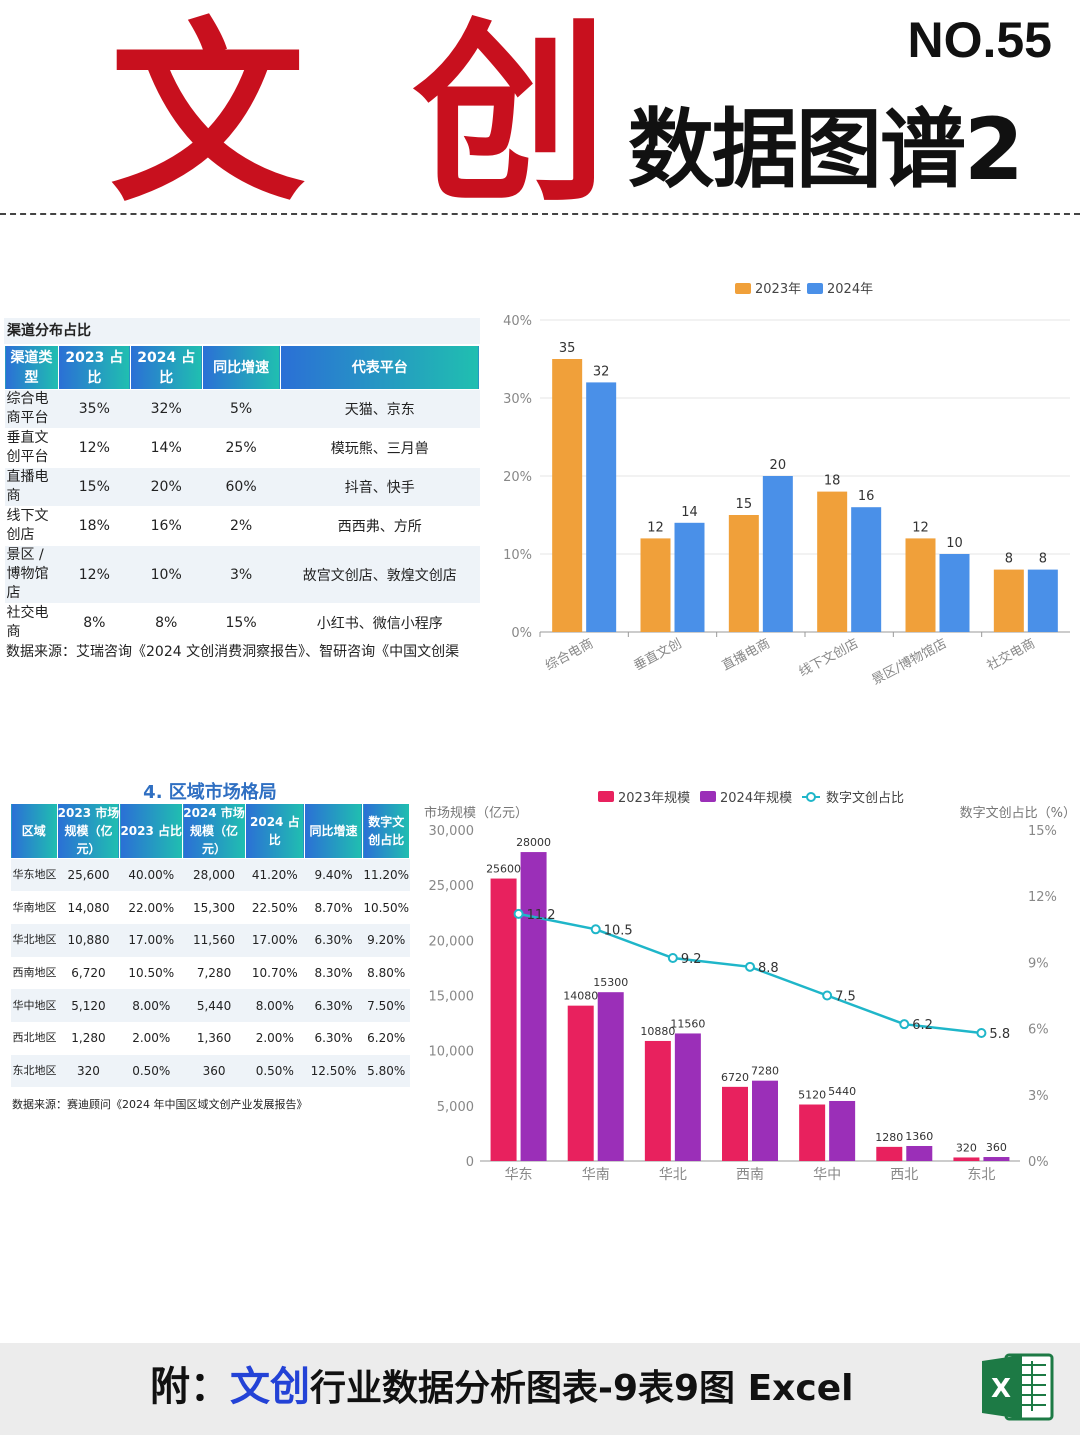  I want to click on table-cell: 14,080, so click(88, 907).